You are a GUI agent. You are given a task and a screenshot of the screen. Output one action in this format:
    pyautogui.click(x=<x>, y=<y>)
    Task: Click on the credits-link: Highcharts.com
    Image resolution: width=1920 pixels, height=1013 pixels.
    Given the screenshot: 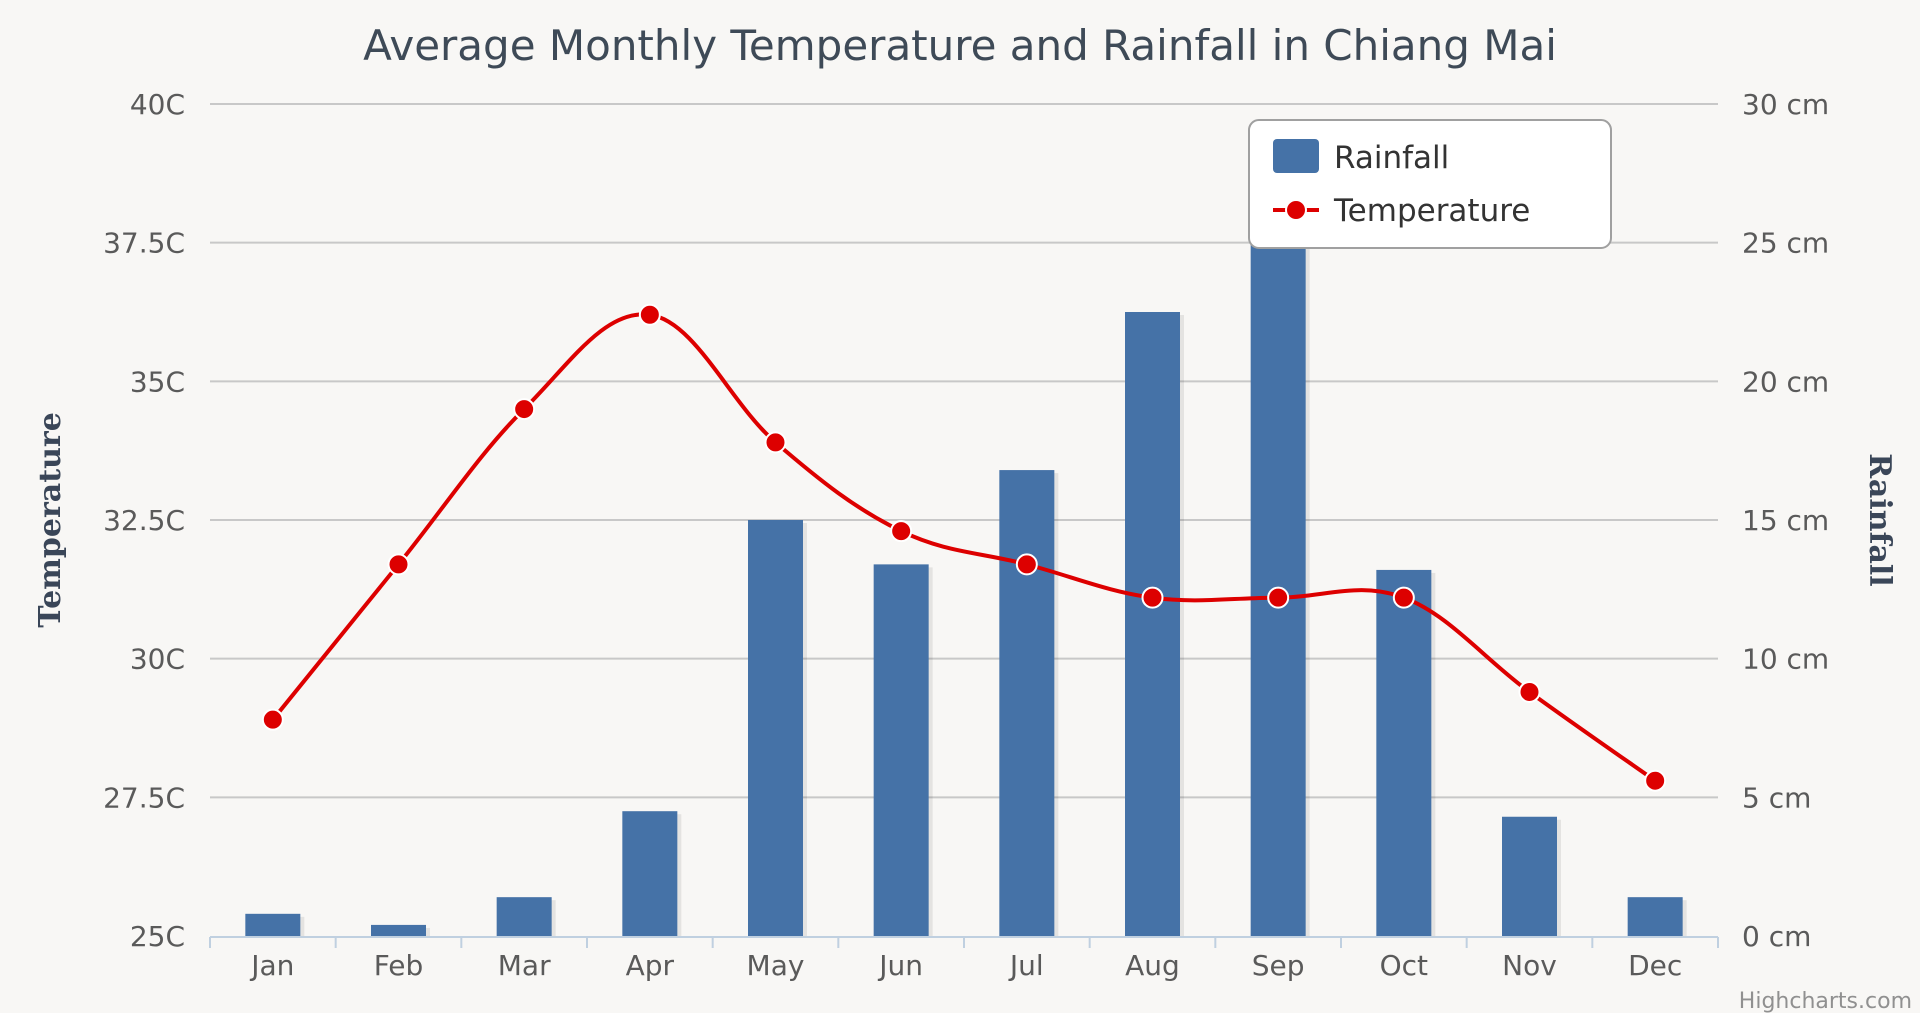 What is the action you would take?
    pyautogui.click(x=1825, y=1001)
    